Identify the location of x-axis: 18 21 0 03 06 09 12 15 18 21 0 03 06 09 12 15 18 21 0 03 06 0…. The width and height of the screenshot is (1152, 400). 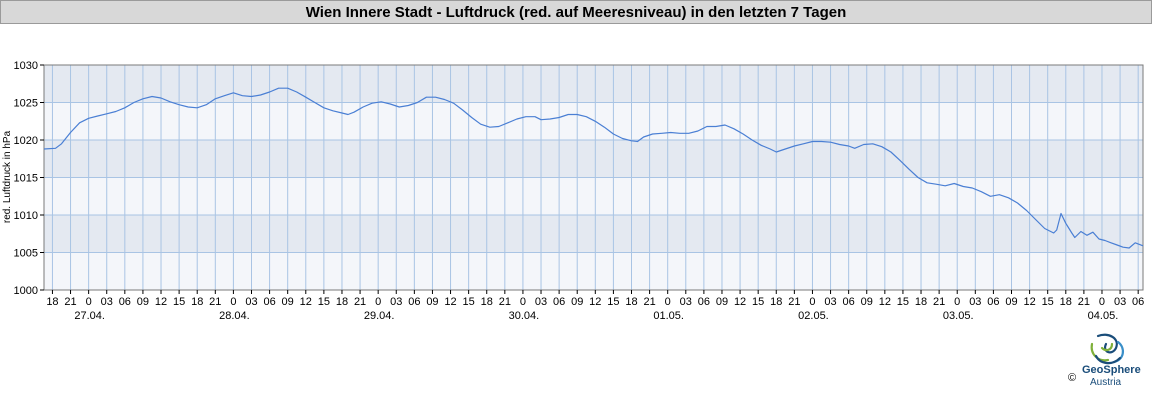
(595, 299).